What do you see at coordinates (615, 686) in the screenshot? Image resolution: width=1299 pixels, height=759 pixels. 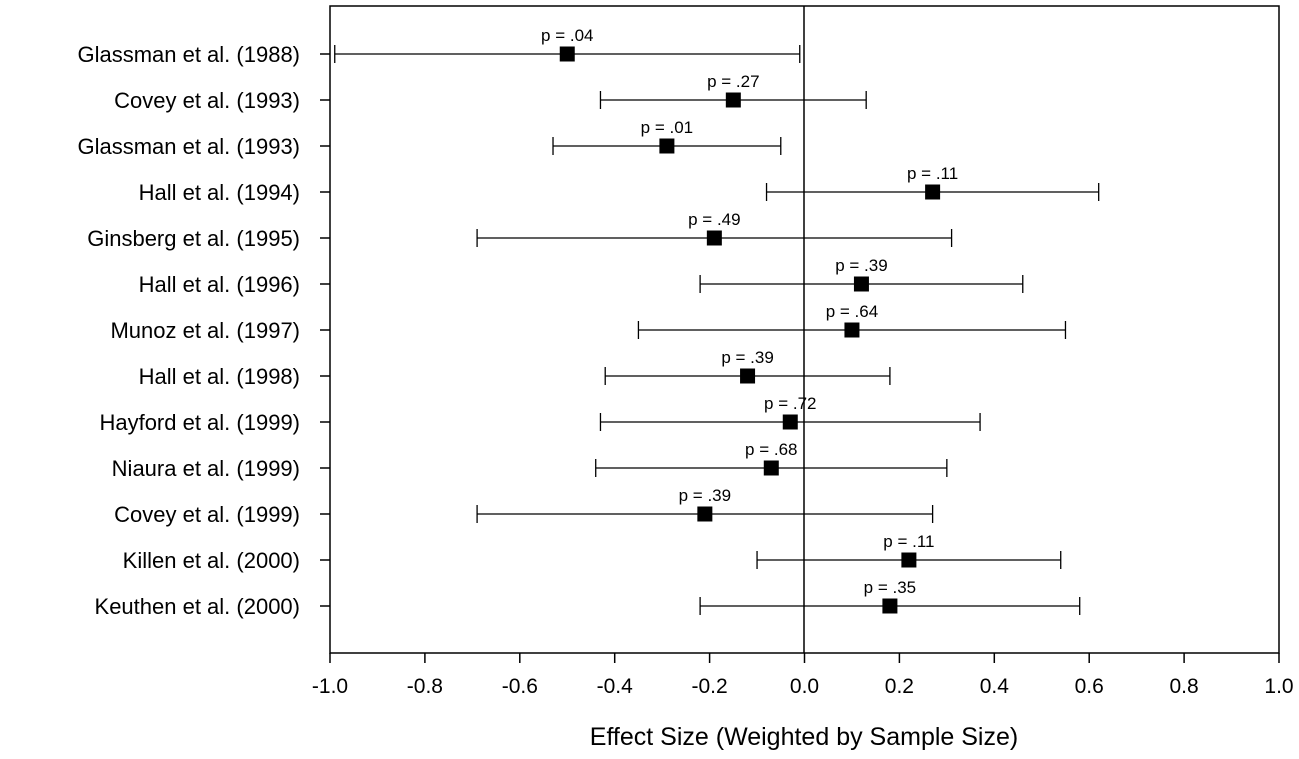 I see `x-tick-label: -0.4` at bounding box center [615, 686].